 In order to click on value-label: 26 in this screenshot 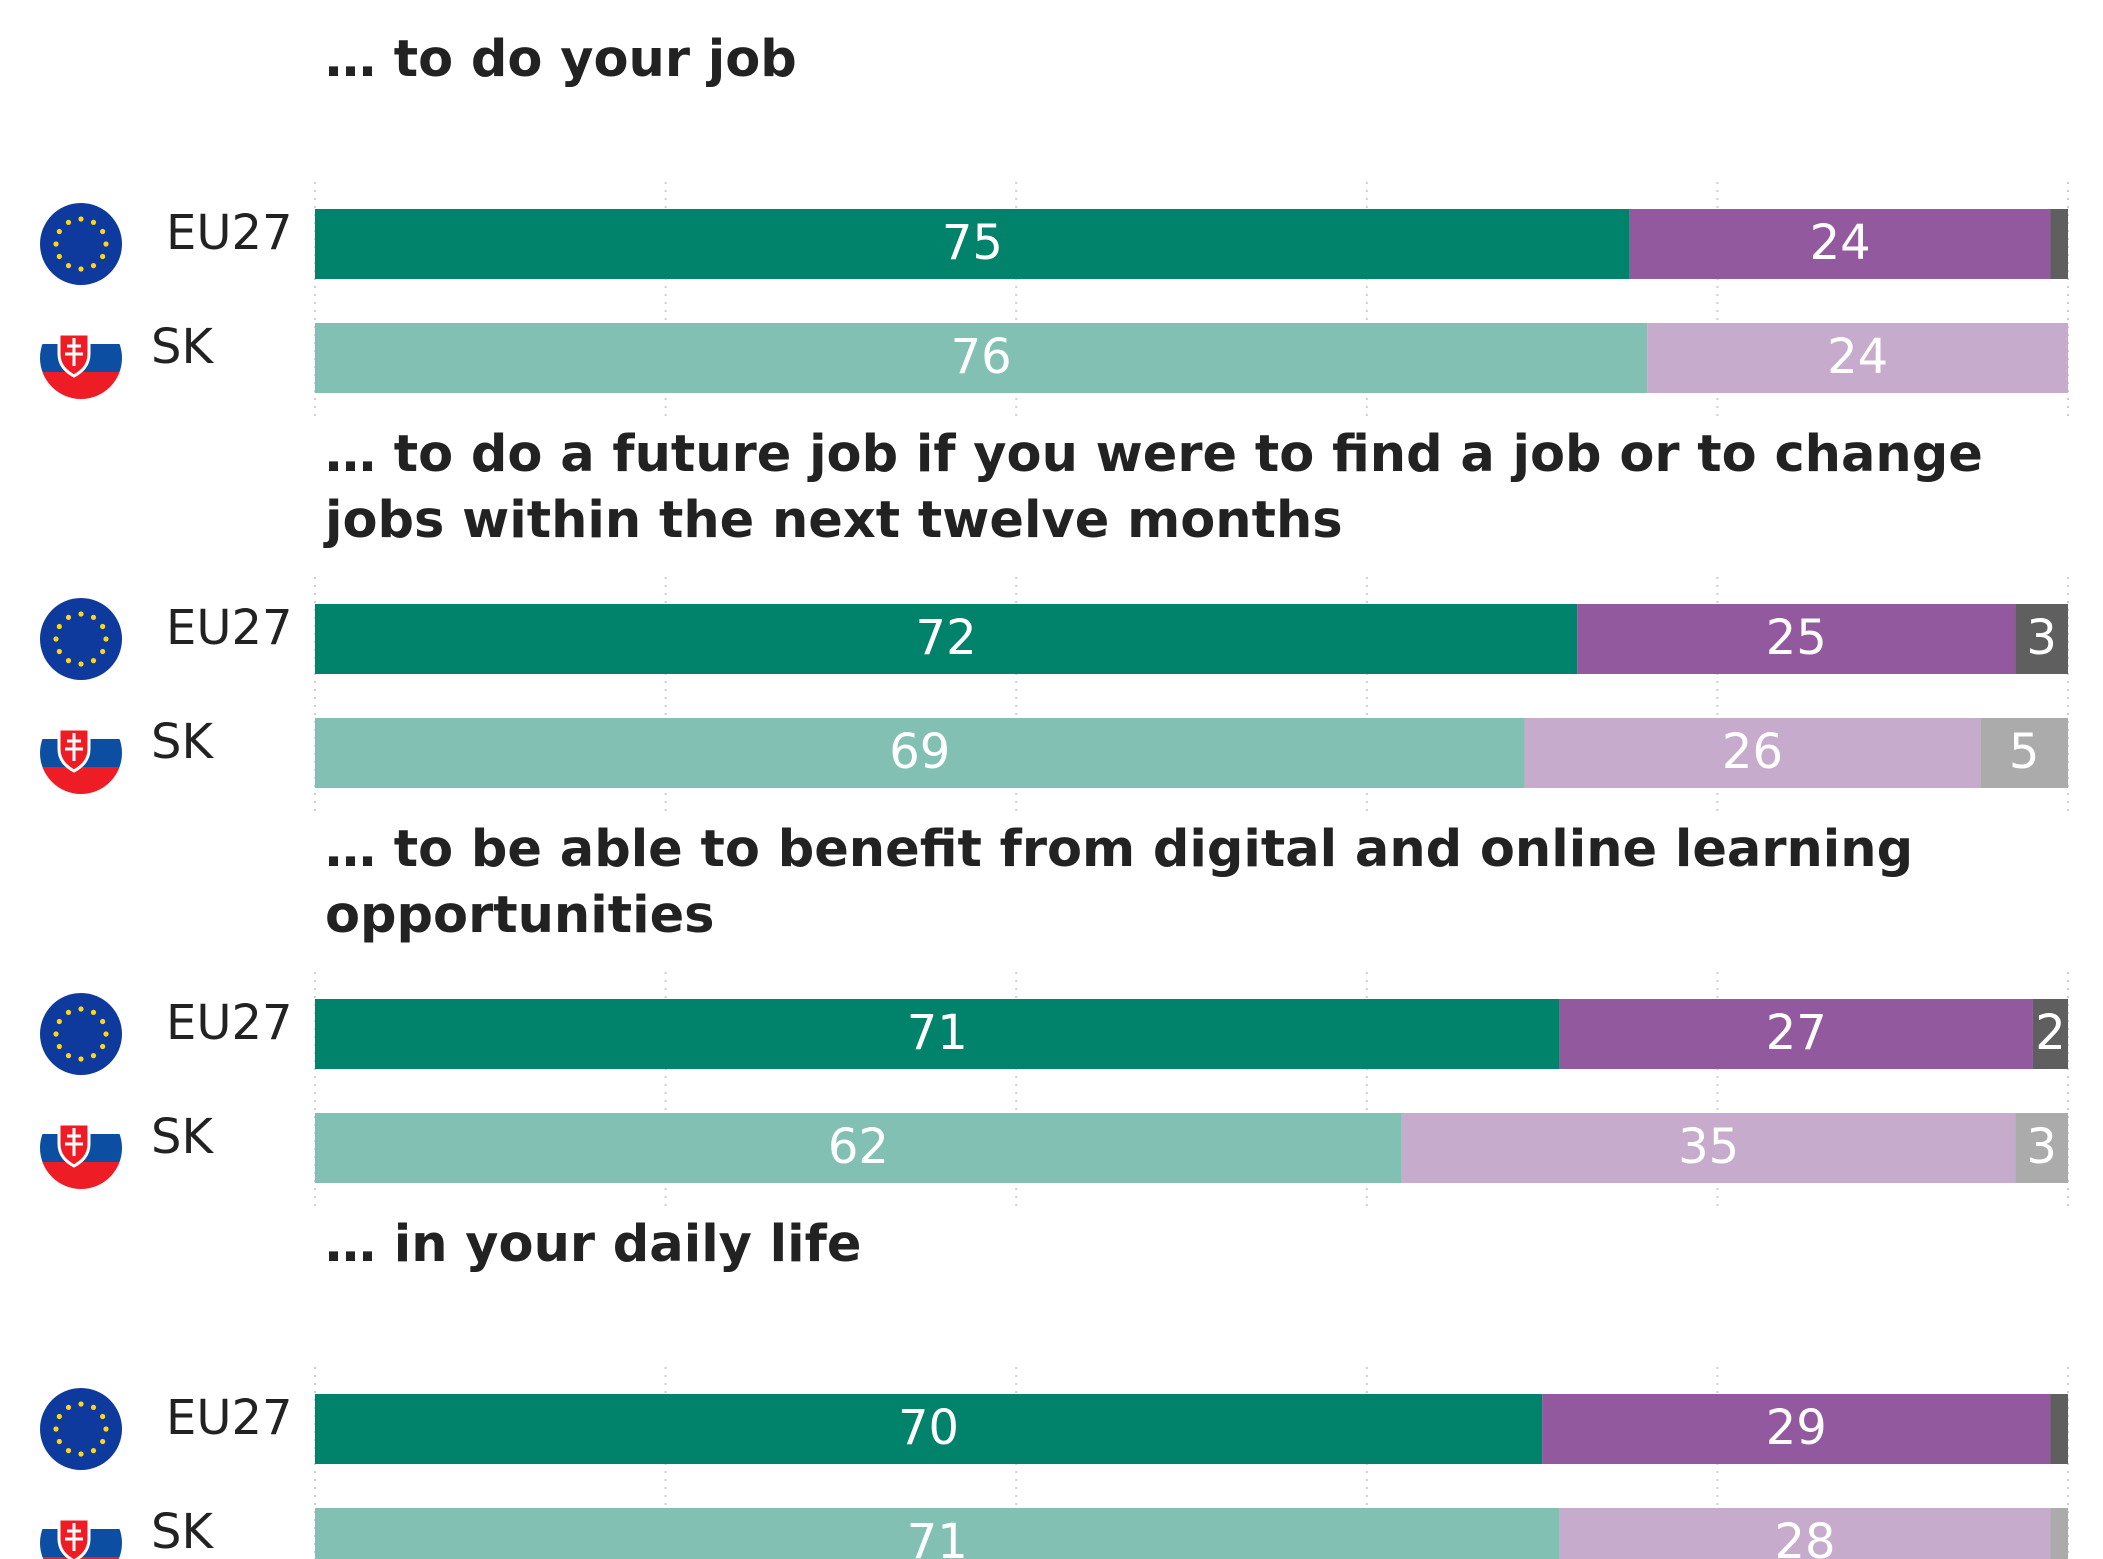, I will do `click(1752, 752)`.